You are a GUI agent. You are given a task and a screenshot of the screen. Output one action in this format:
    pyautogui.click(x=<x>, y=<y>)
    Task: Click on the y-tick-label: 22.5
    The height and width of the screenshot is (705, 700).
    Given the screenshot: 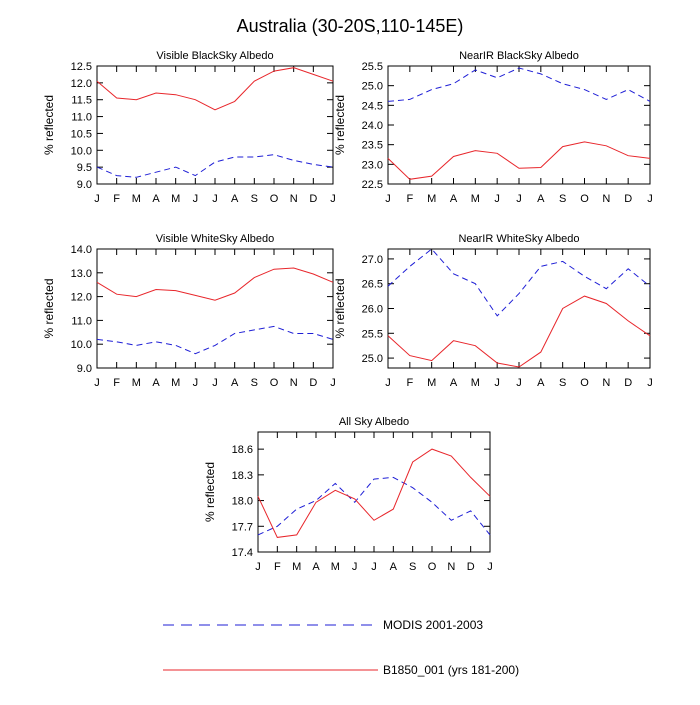 What is the action you would take?
    pyautogui.click(x=372, y=185)
    